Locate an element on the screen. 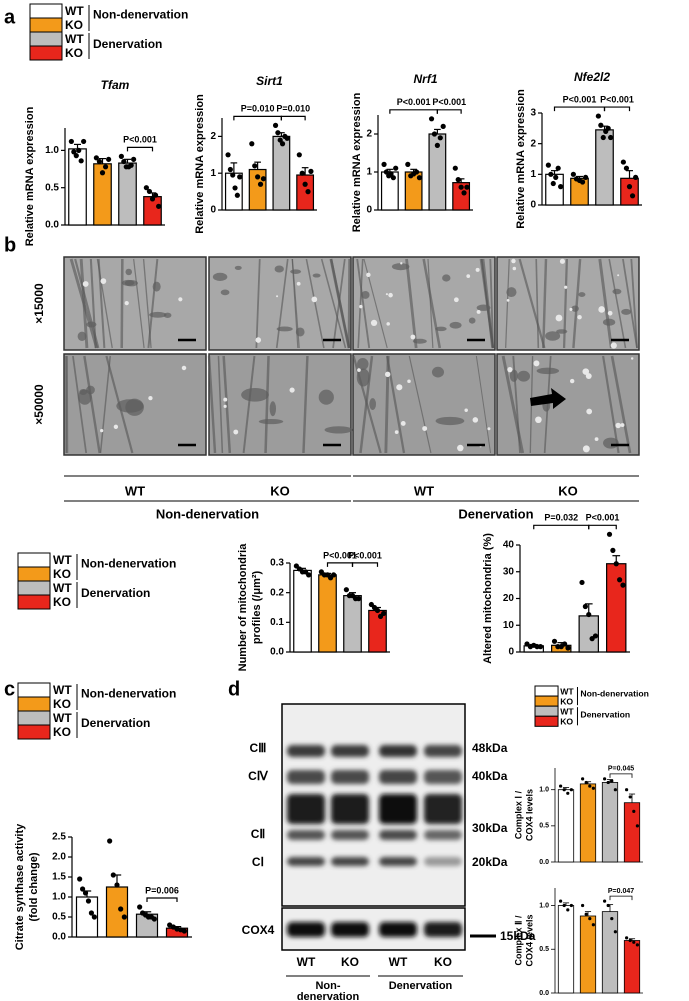 This screenshot has height=1001, width=689. comparison-label: P=0.010 is located at coordinates (258, 109).